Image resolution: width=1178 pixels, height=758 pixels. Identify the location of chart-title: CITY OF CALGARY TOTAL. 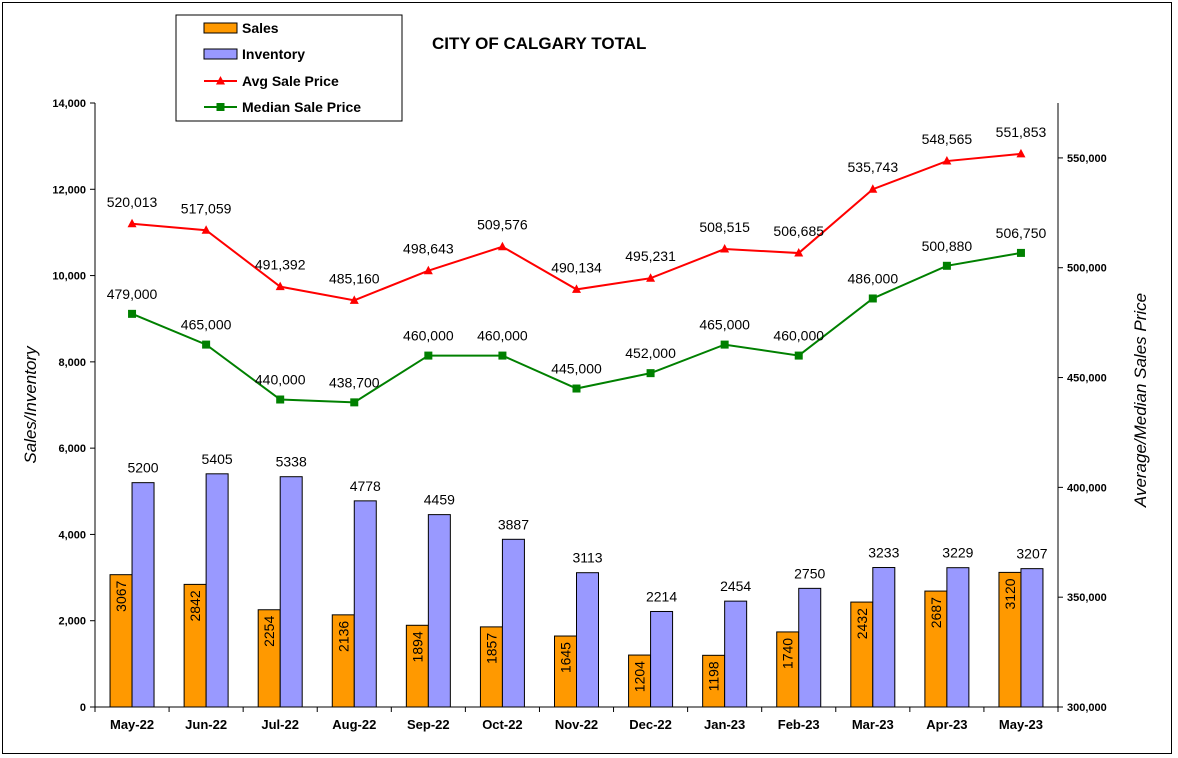
(539, 43).